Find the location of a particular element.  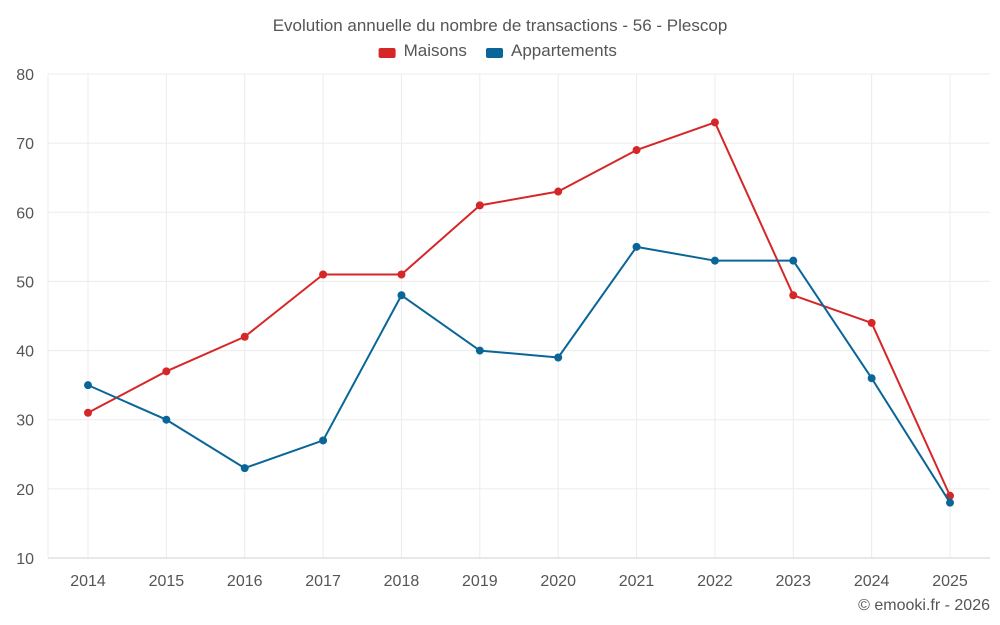

legend-item-appartements: Appartements is located at coordinates (551, 50).